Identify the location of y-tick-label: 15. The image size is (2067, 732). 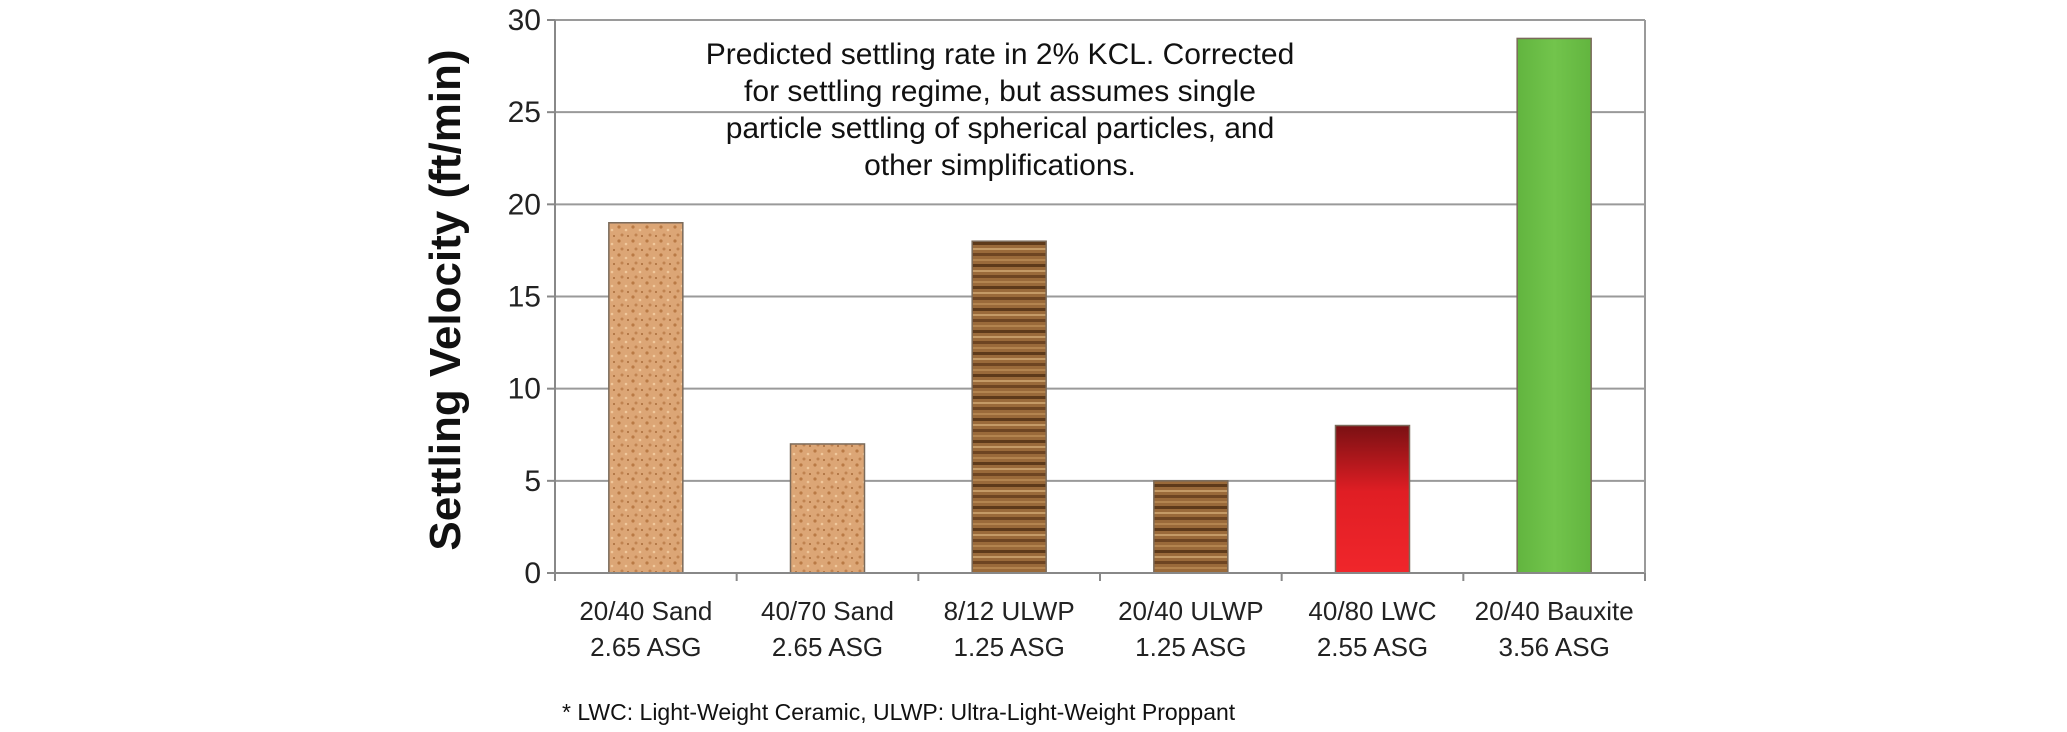
(524, 297).